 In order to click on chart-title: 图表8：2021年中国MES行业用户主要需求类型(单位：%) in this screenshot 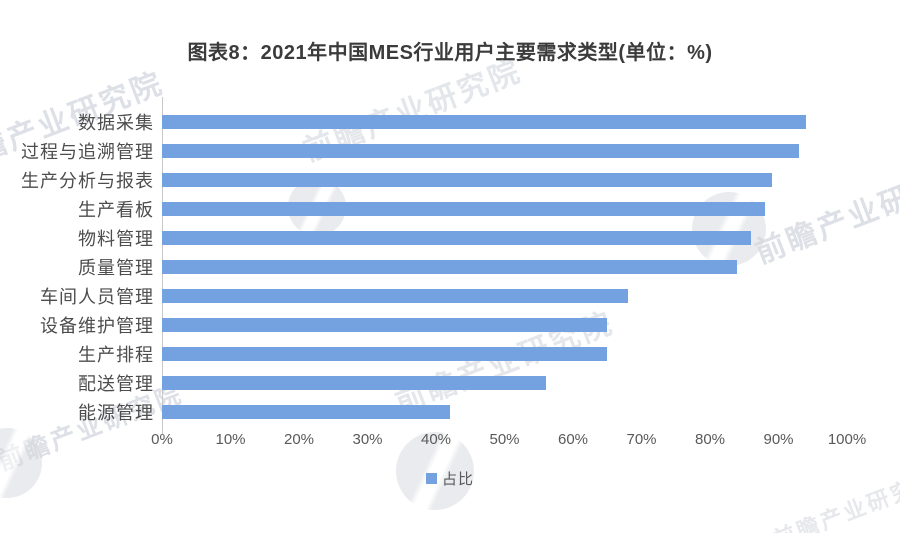, I will do `click(450, 53)`.